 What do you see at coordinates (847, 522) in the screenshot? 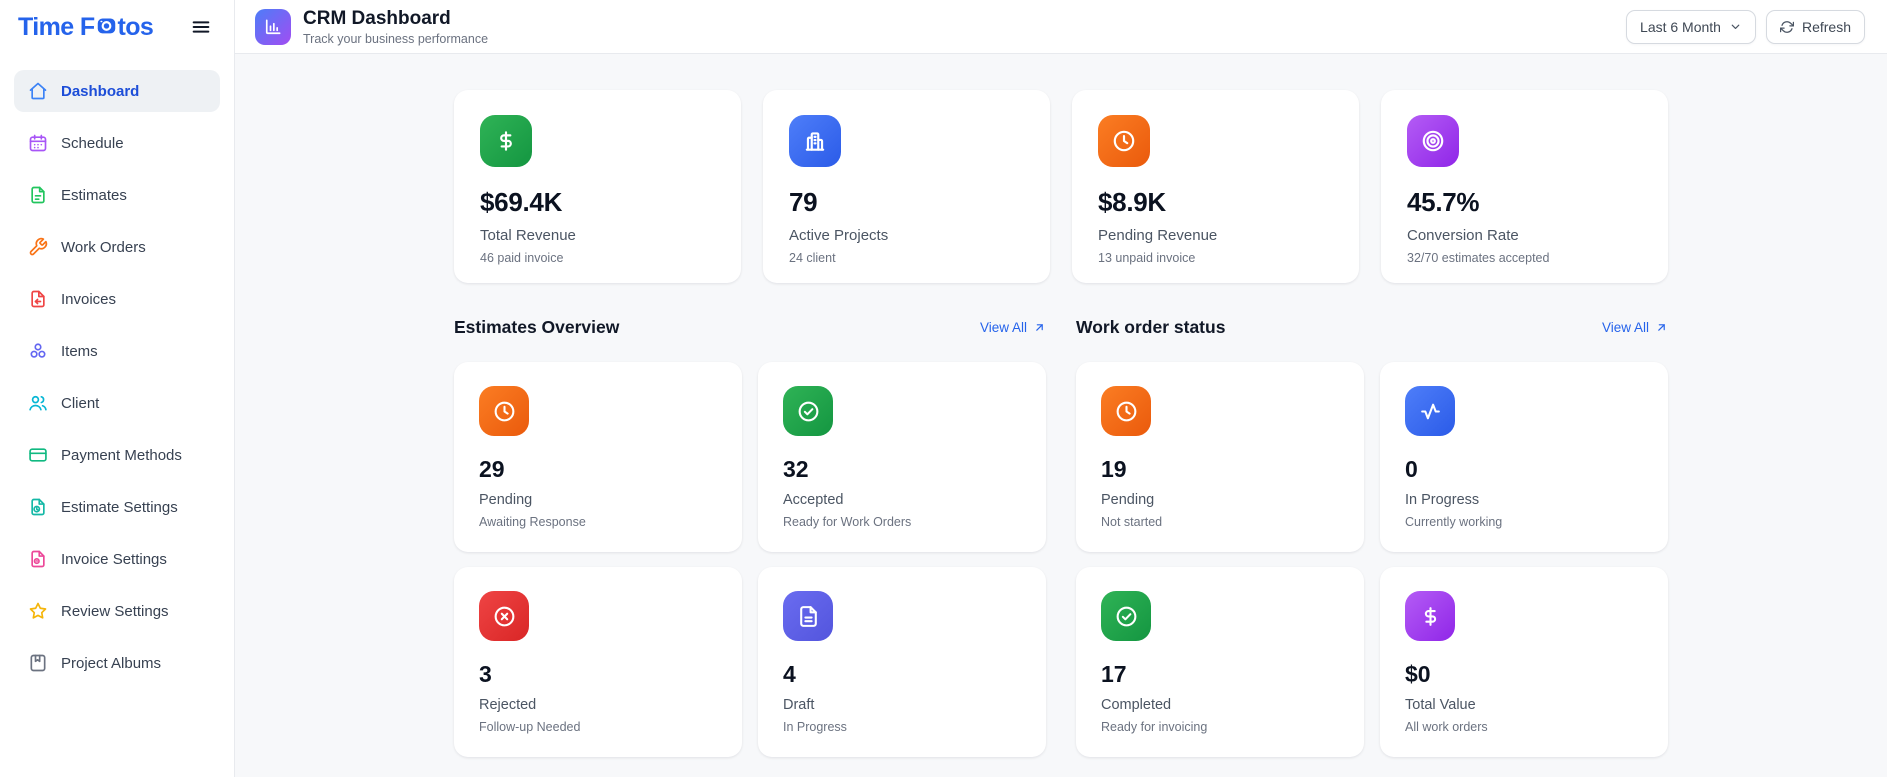
I see `card-sub: Ready for Work Orders` at bounding box center [847, 522].